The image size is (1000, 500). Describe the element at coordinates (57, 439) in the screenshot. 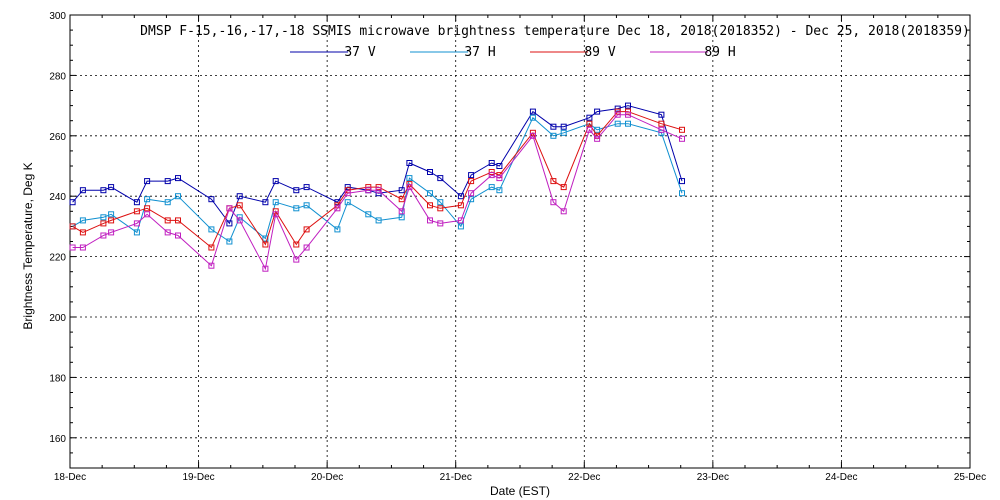

I see `y-tick-label: 160` at that location.